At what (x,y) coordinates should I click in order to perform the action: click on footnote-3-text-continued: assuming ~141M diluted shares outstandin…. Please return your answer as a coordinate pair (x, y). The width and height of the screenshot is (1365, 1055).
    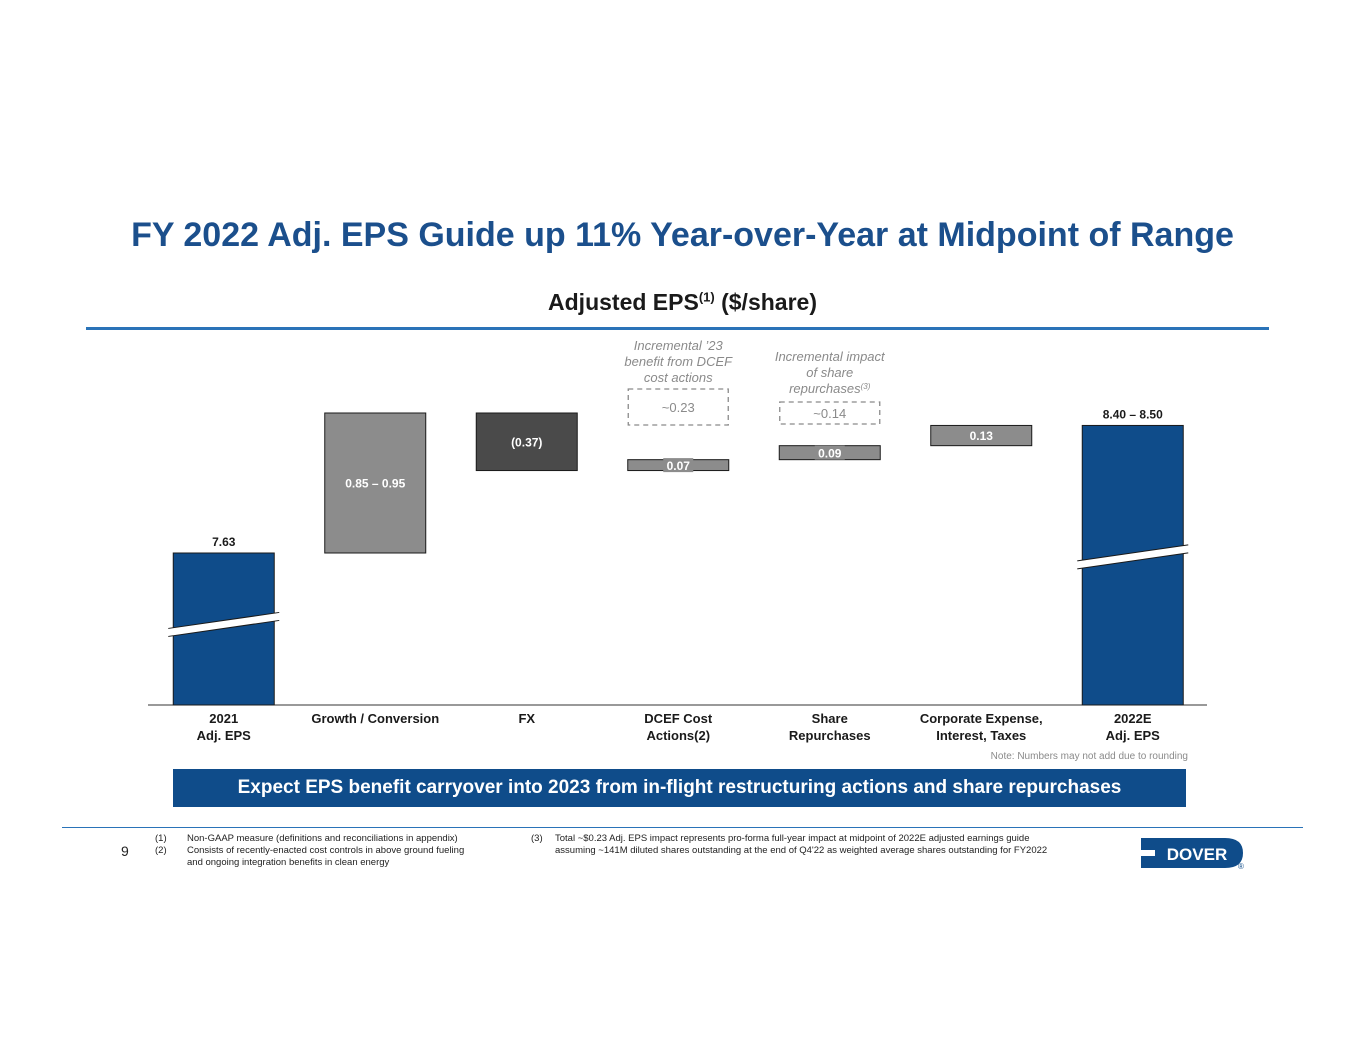
    Looking at the image, I should click on (801, 850).